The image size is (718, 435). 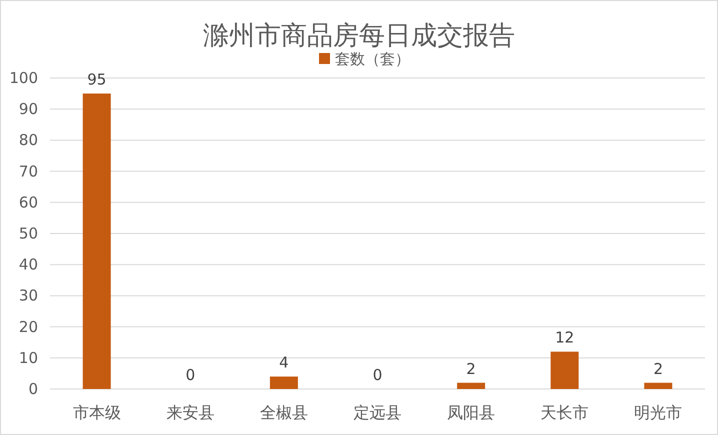 I want to click on chart-title: 滁州市商品房每日成交报告, so click(x=359, y=36).